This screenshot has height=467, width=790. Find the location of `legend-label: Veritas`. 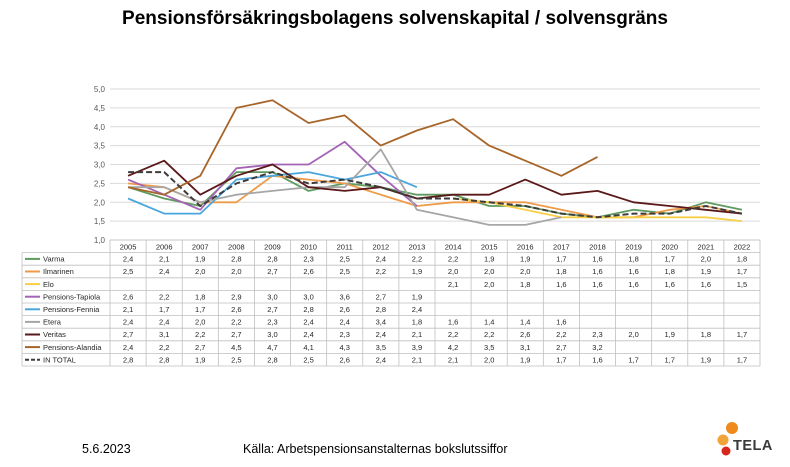

legend-label: Veritas is located at coordinates (54, 334).